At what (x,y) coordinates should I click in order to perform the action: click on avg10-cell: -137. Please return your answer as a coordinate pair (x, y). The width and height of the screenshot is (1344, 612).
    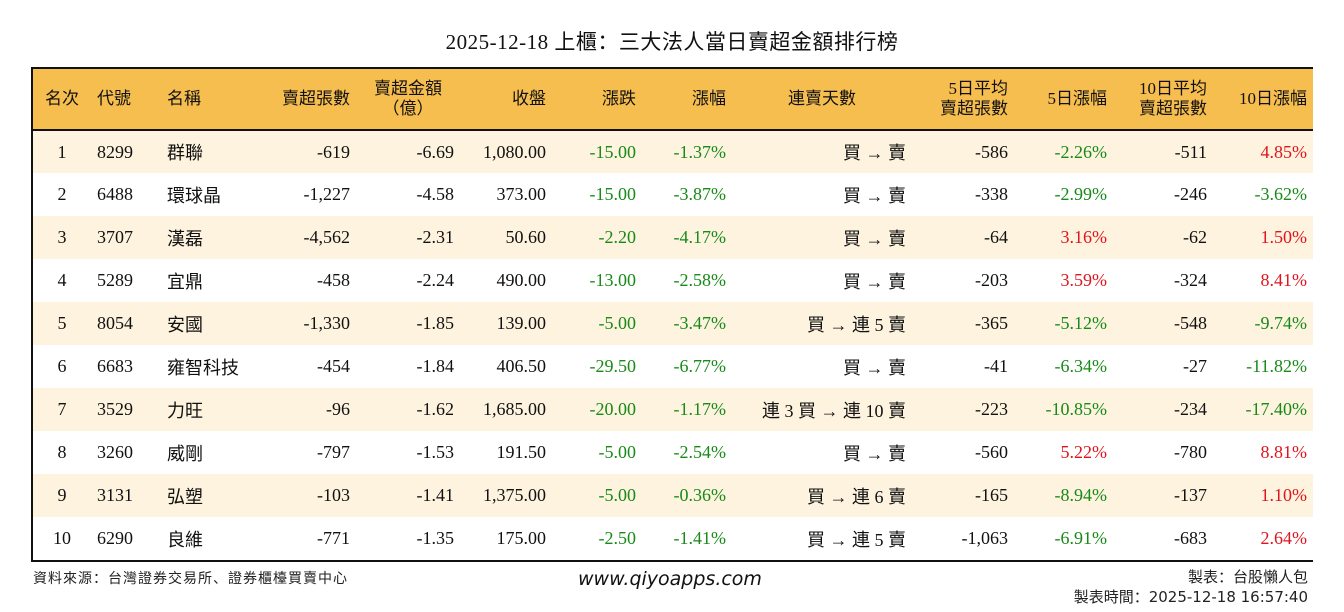
    Looking at the image, I should click on (1190, 495).